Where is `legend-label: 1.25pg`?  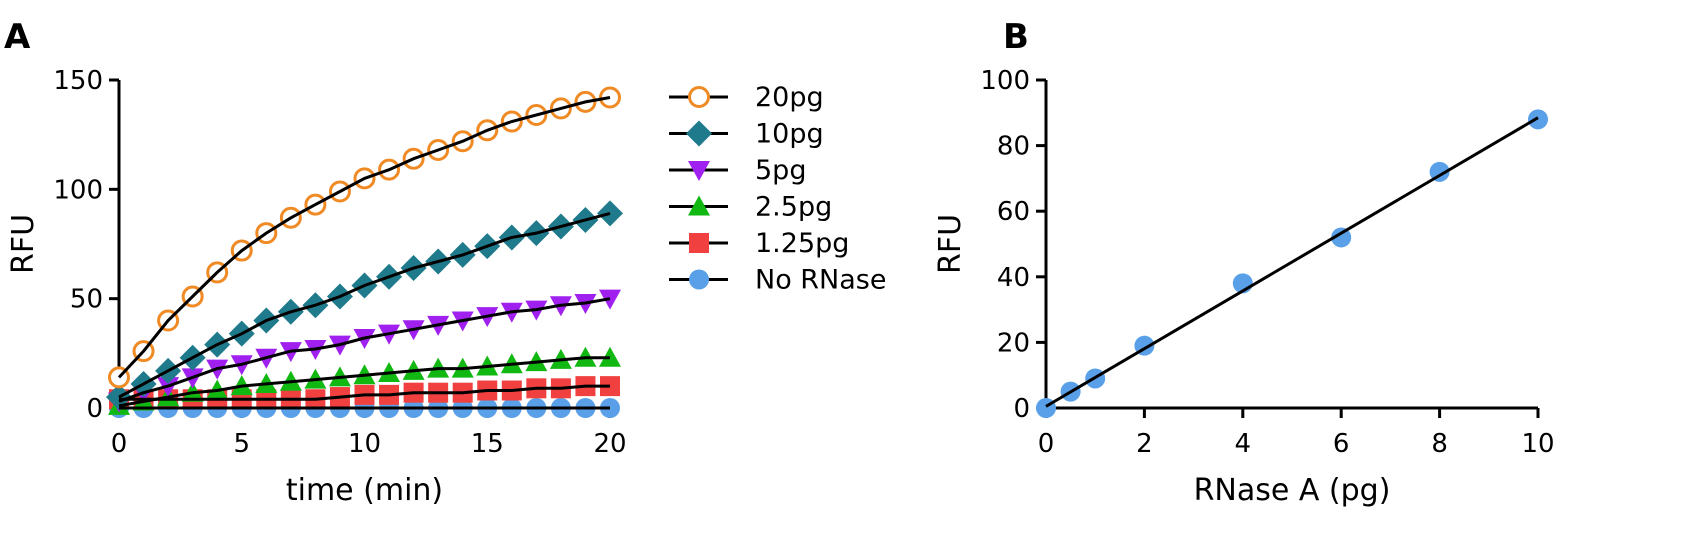
legend-label: 1.25pg is located at coordinates (802, 243).